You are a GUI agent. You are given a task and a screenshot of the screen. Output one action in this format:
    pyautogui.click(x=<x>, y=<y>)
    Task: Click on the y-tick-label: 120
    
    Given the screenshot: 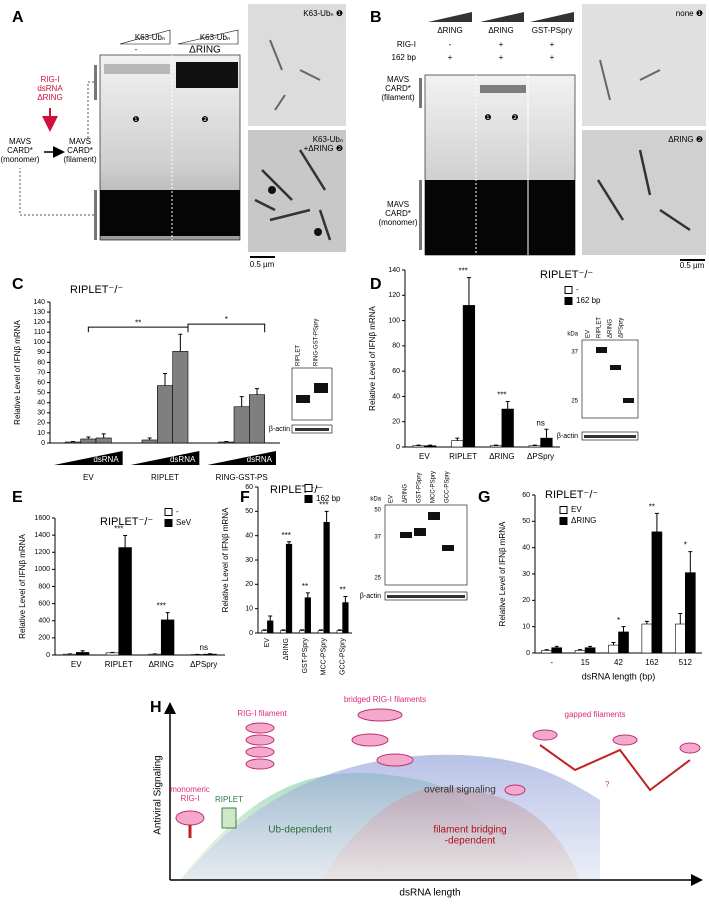 What is the action you would take?
    pyautogui.click(x=394, y=295)
    